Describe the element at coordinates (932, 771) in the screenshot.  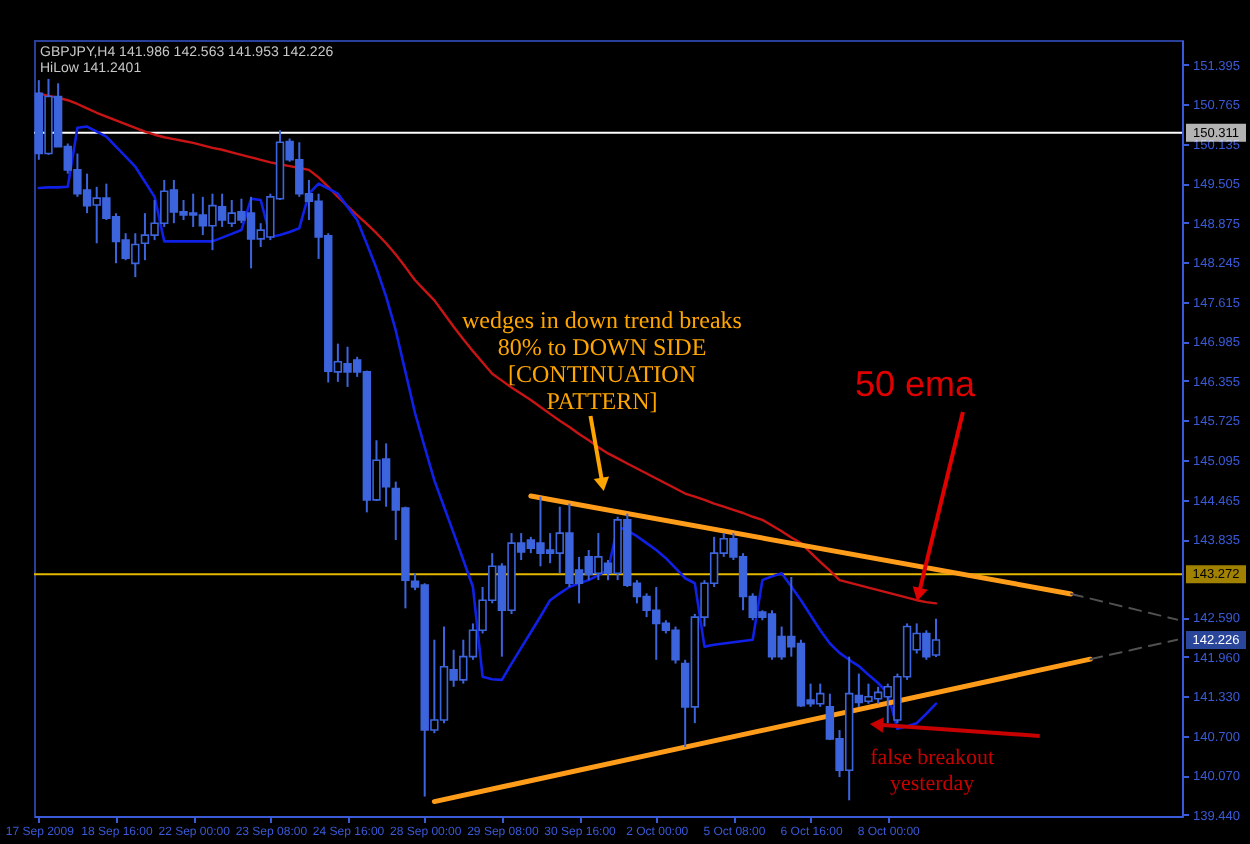
I see `annotation: false breakout yesterday` at that location.